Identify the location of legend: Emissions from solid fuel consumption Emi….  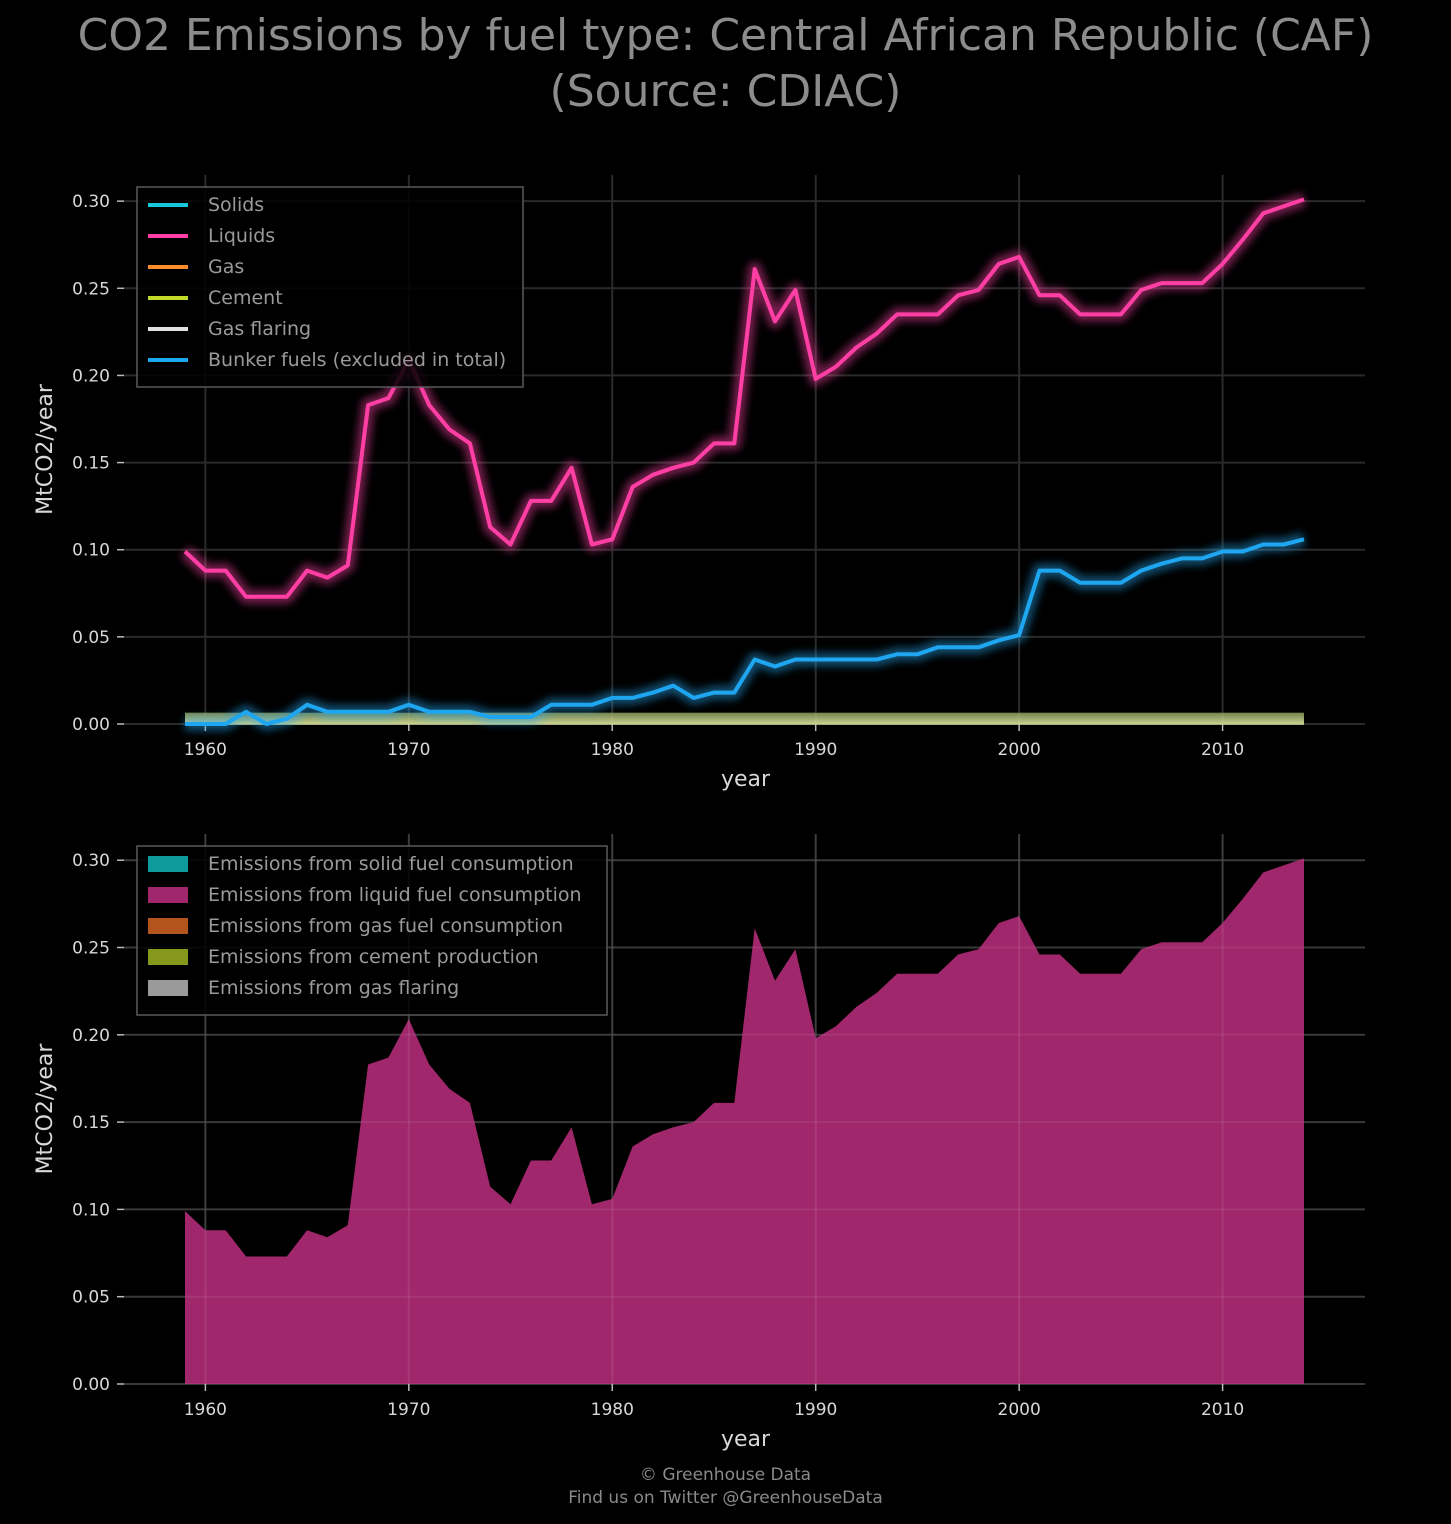
(372, 930).